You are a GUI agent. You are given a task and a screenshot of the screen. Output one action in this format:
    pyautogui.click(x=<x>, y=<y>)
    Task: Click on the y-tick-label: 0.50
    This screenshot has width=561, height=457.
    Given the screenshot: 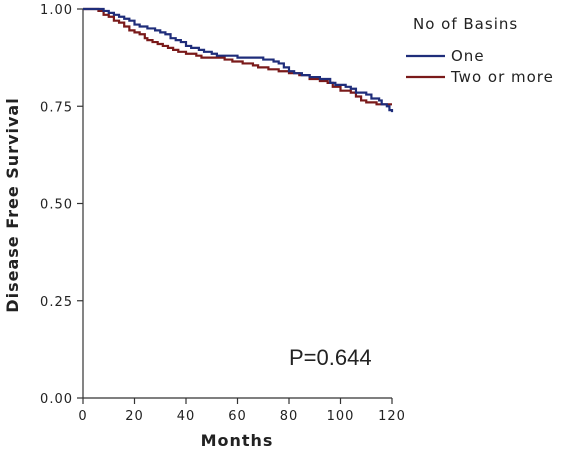 What is the action you would take?
    pyautogui.click(x=56, y=205)
    